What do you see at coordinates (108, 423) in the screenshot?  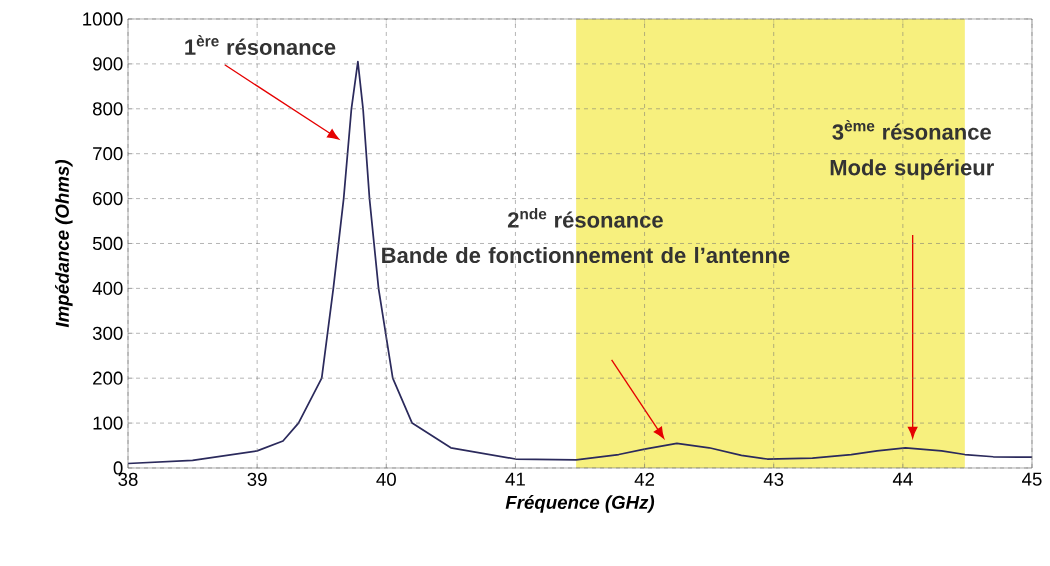 I see `y-tick-label: 100` at bounding box center [108, 423].